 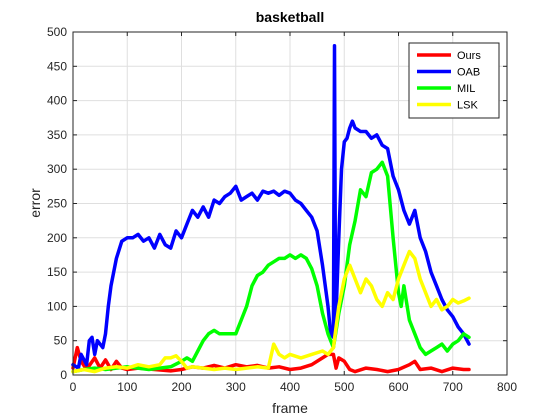 What do you see at coordinates (507, 387) in the screenshot?
I see `x-tick-label: 800` at bounding box center [507, 387].